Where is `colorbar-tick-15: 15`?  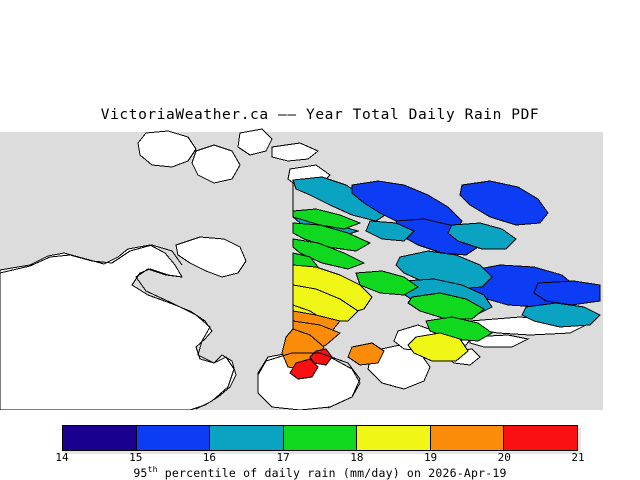 colorbar-tick-15: 15 is located at coordinates (136, 457).